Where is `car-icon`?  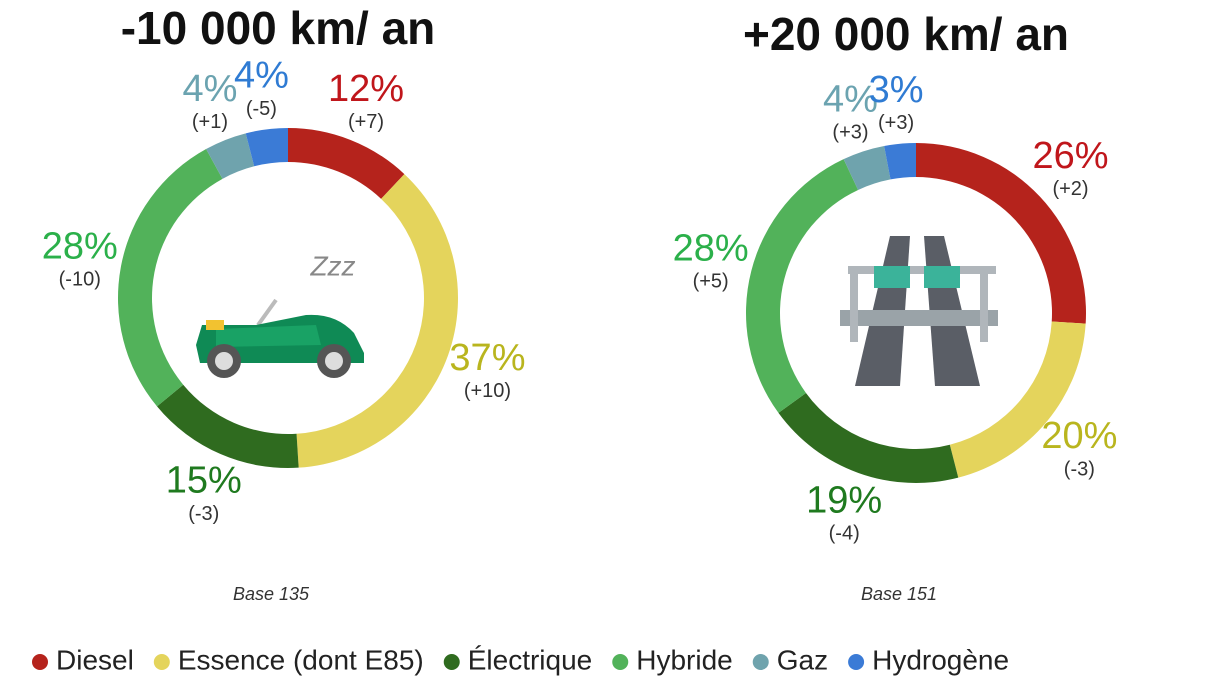 car-icon is located at coordinates (280, 338).